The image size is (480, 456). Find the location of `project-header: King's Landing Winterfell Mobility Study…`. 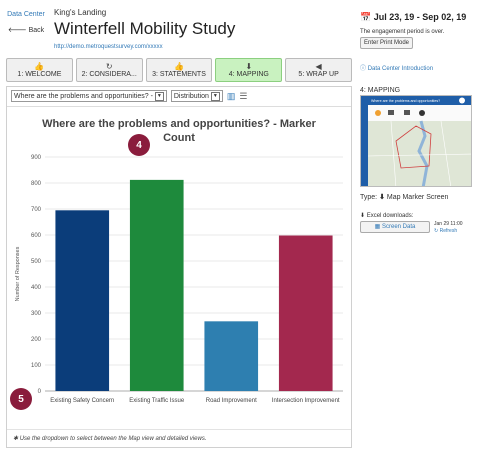

project-header: King's Landing Winterfell Mobility Study… is located at coordinates (199, 29).